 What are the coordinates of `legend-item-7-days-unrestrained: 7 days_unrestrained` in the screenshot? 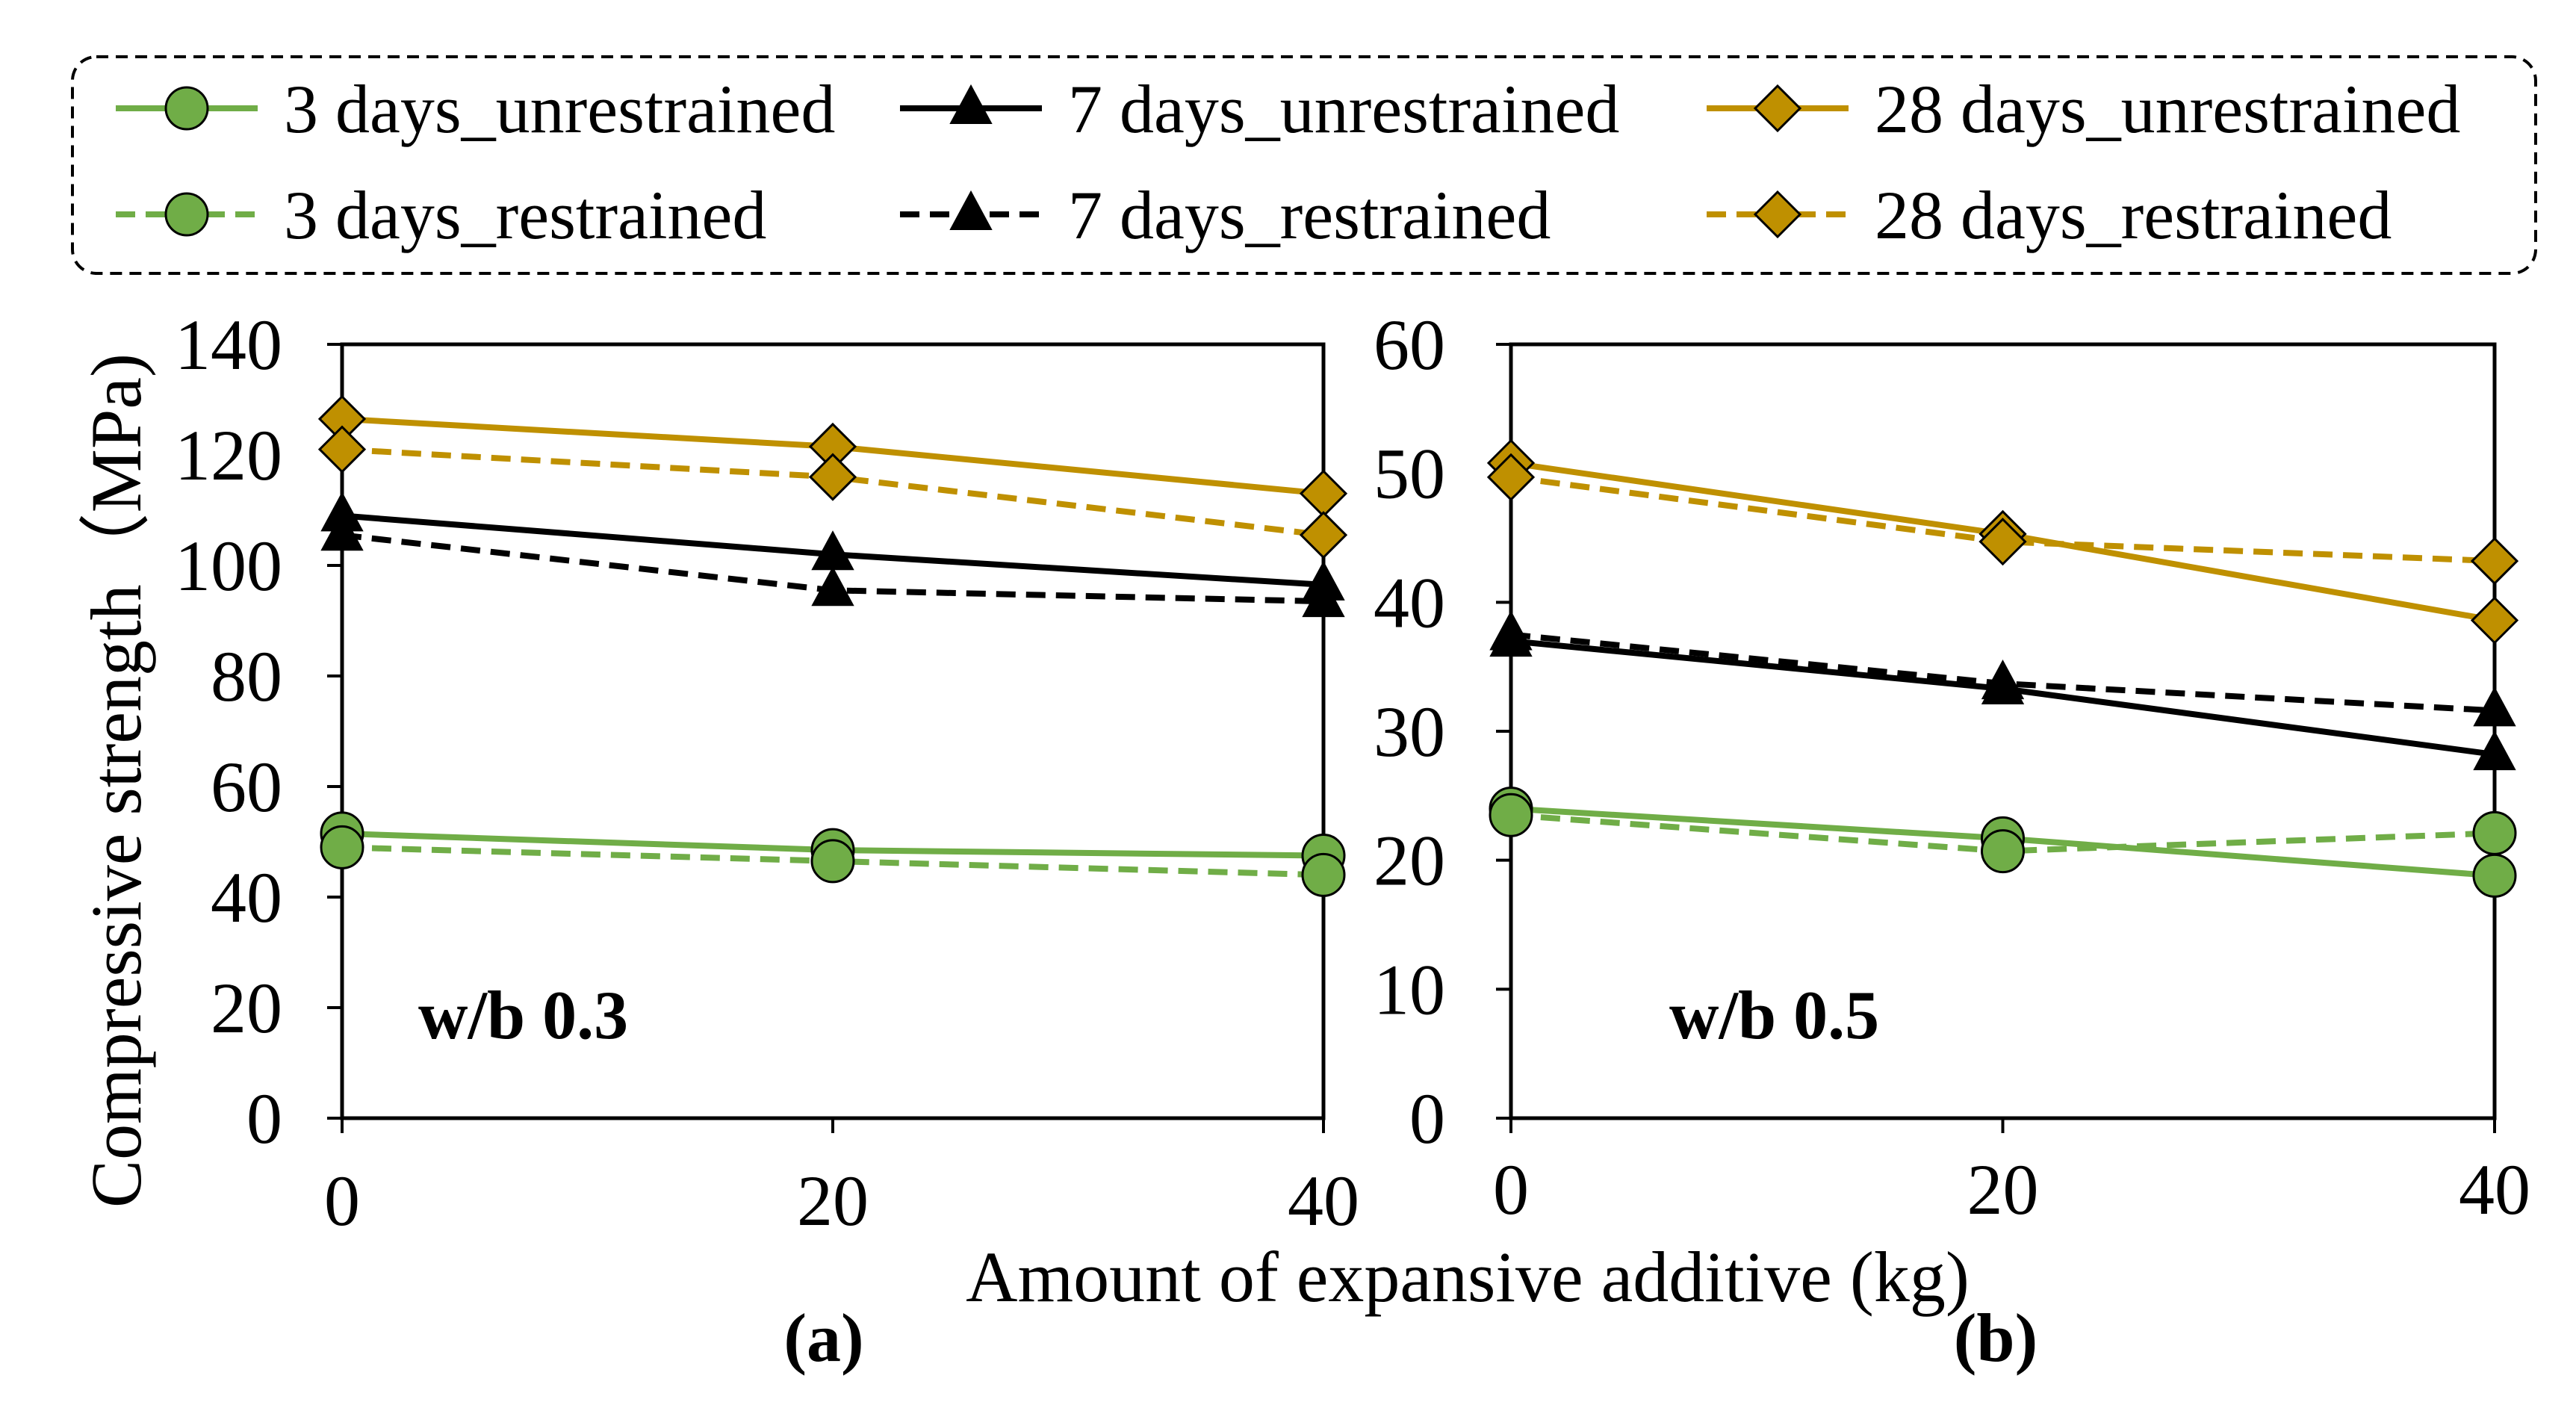 It's located at (1260, 109).